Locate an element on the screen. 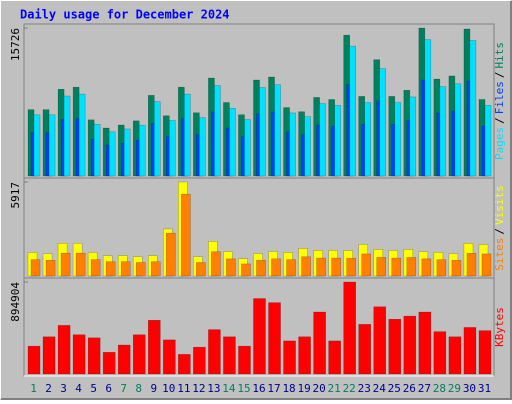 This screenshot has width=512, height=404. legend: Sites / Visits is located at coordinates (499, 228).